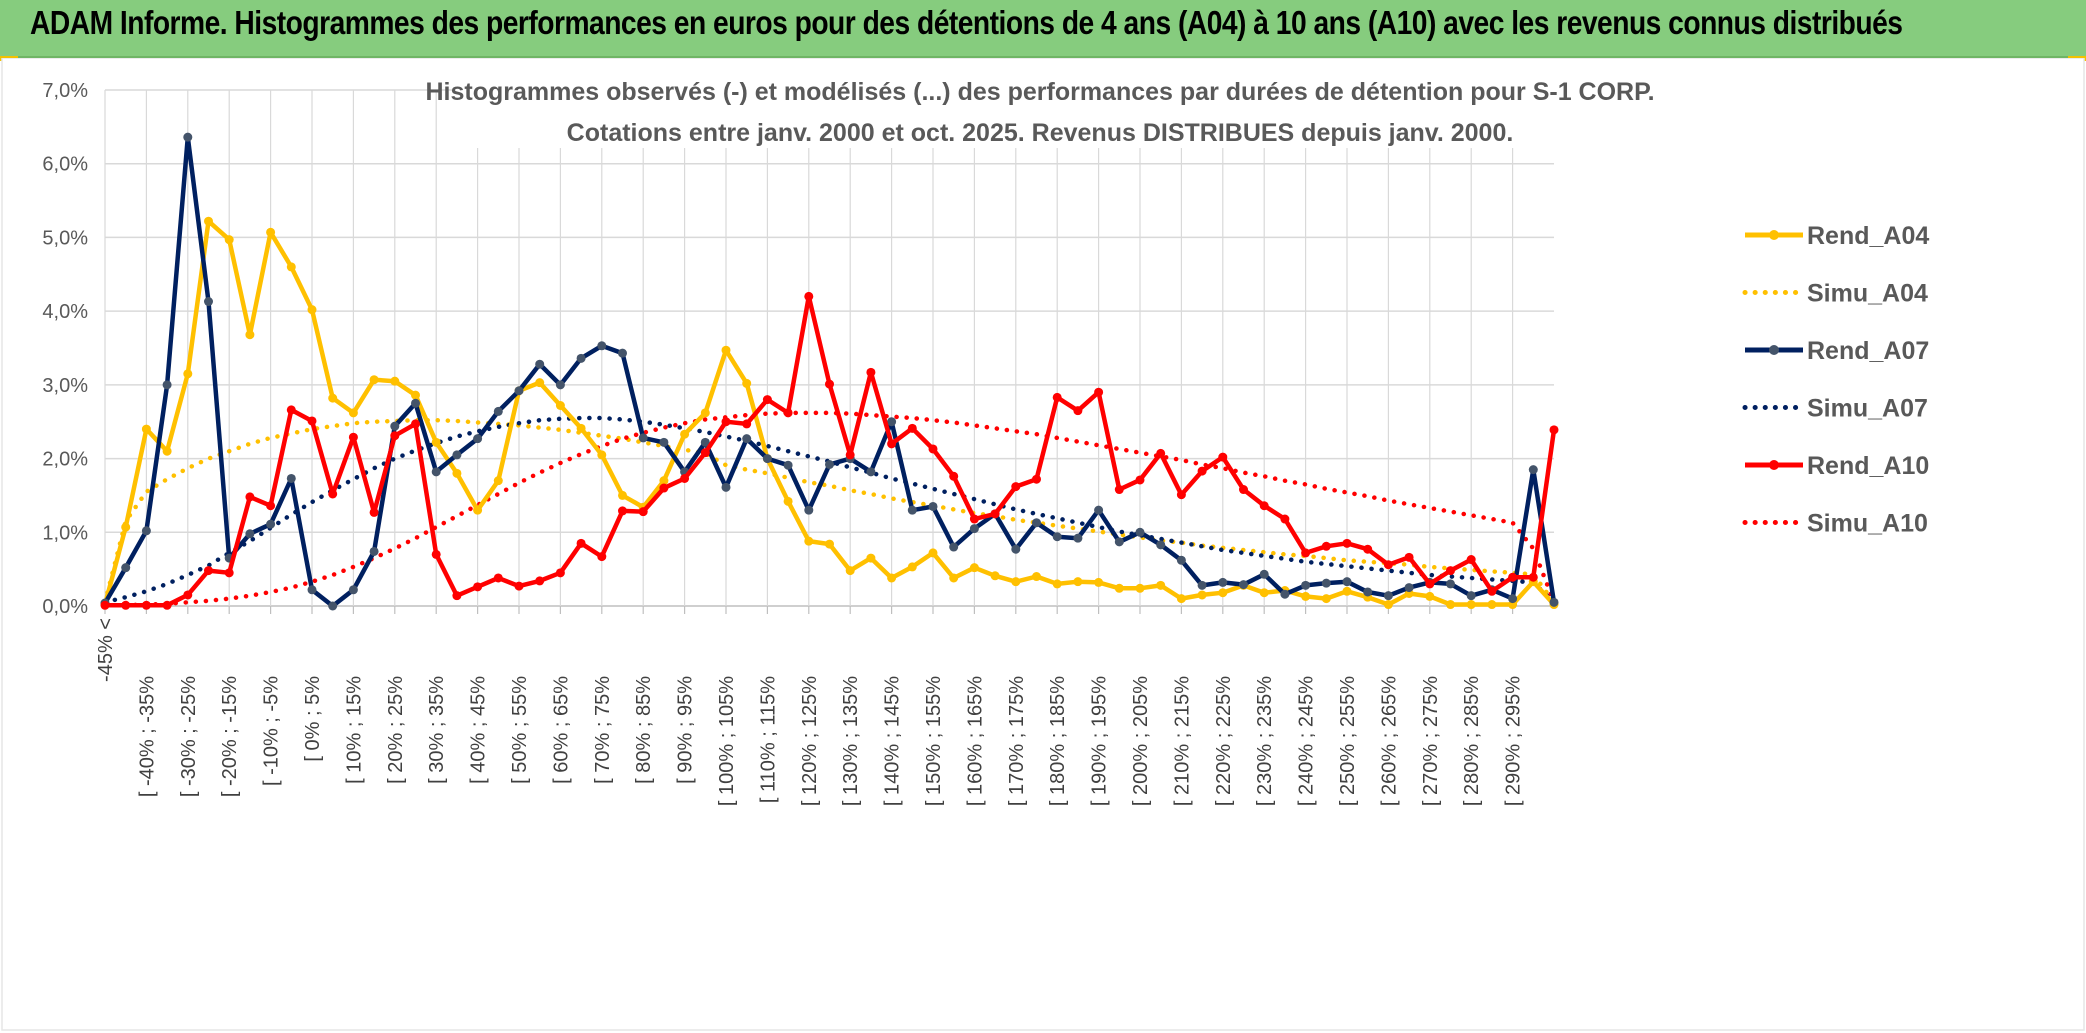  What do you see at coordinates (106, 650) in the screenshot?
I see `x-tick-label: -45% <` at bounding box center [106, 650].